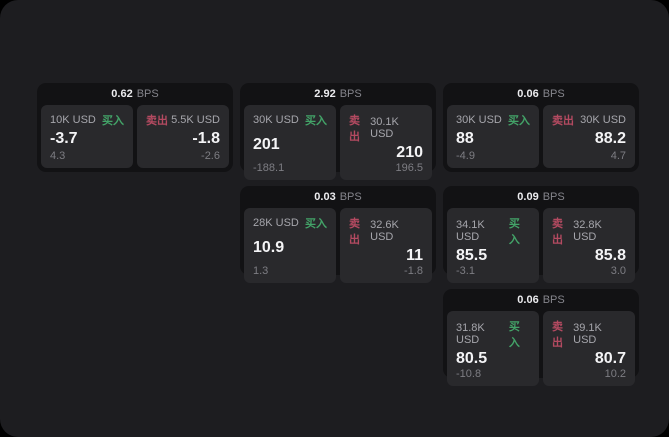  I want to click on sell-quote-change: -2.6, so click(210, 156).